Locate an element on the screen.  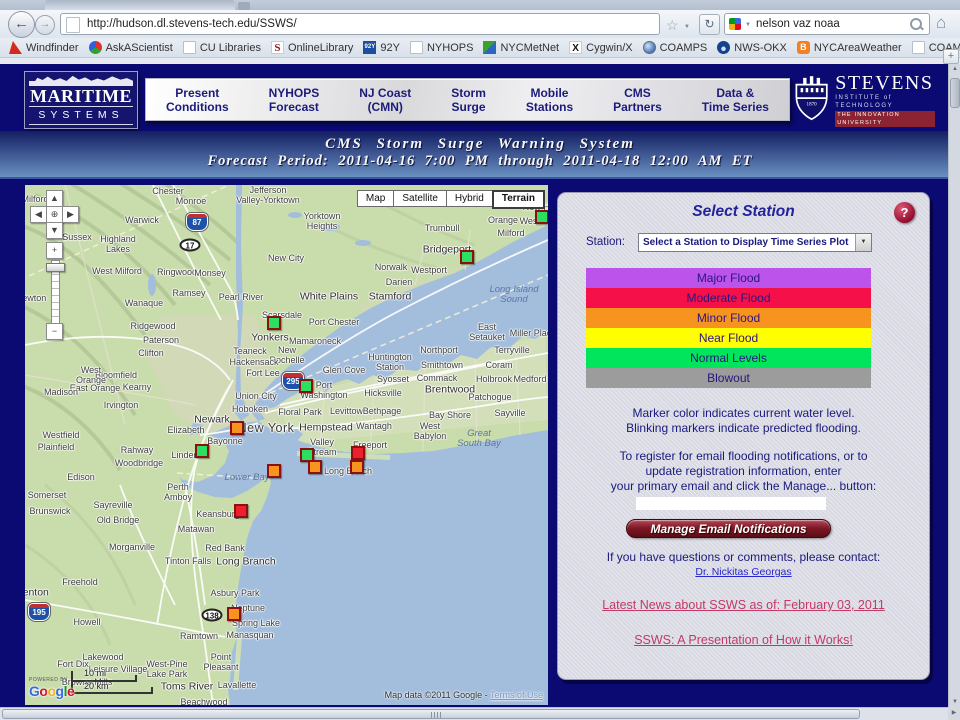
bookmark-item-nycmetnet: NYCMetNet is located at coordinates (521, 47).